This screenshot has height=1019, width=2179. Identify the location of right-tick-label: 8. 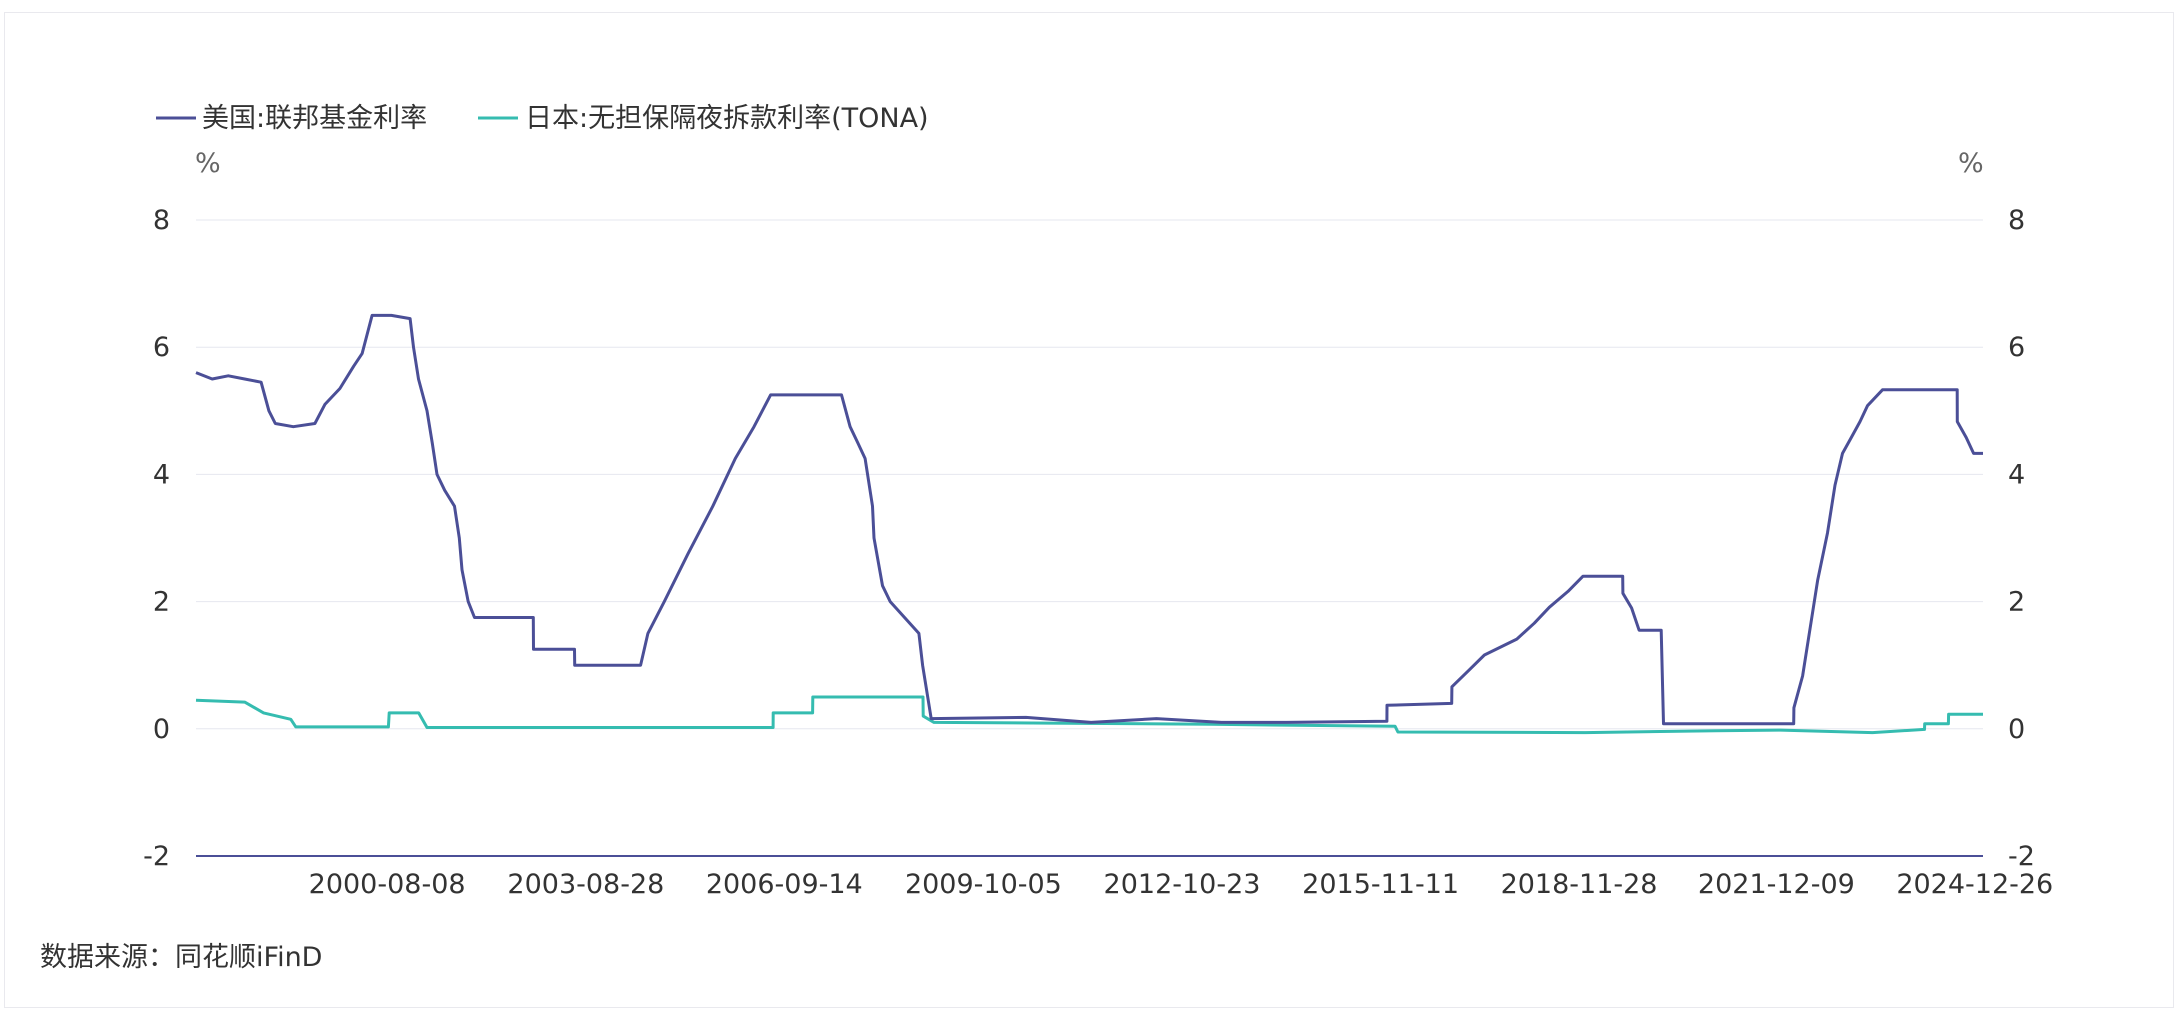
(2016, 220).